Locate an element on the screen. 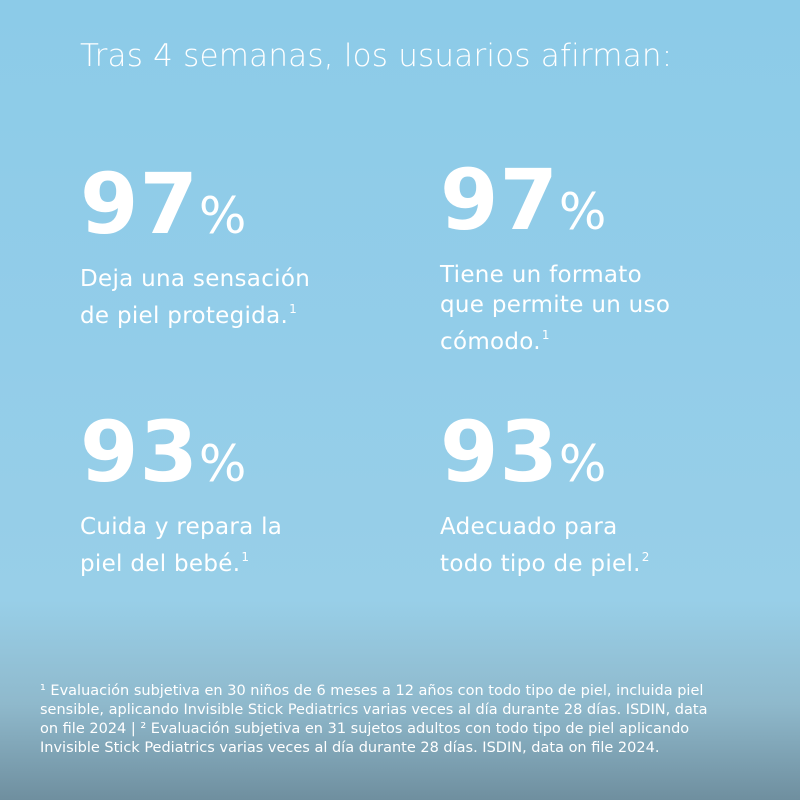  description-line: Deja una sensación is located at coordinates (240, 279).